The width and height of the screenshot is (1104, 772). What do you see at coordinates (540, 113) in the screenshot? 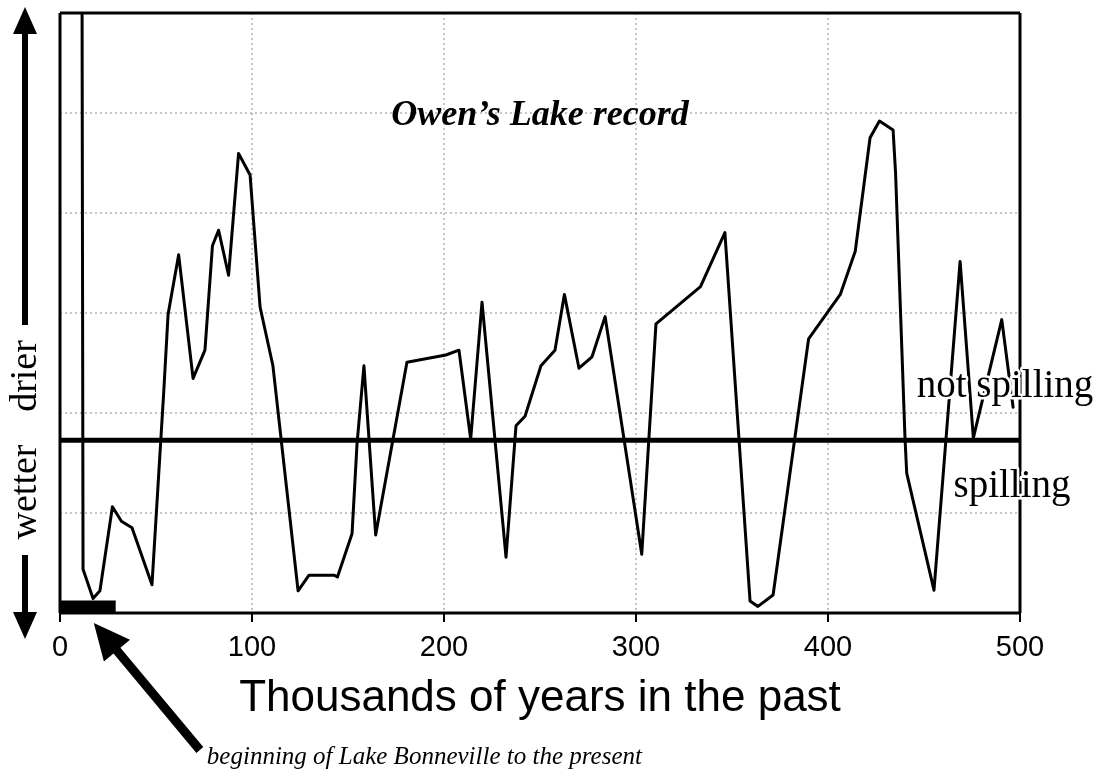
I see `text: Owen’s Lake record` at bounding box center [540, 113].